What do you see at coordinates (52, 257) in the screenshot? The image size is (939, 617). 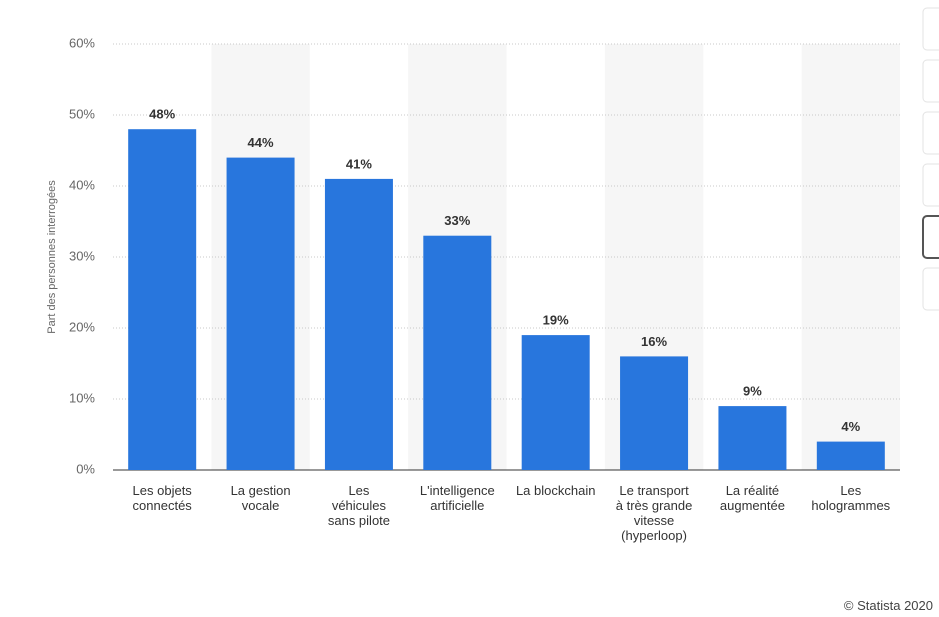 I see `y-axis-title: Part des personnes interrogées` at bounding box center [52, 257].